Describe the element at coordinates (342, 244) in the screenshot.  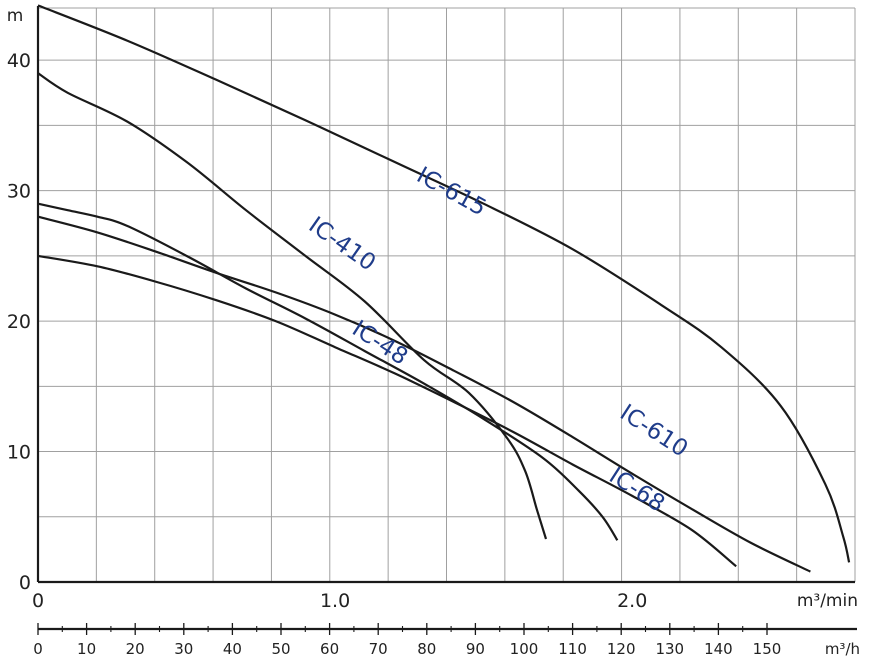
I see `curve-label-ic-410: IC-410` at that location.